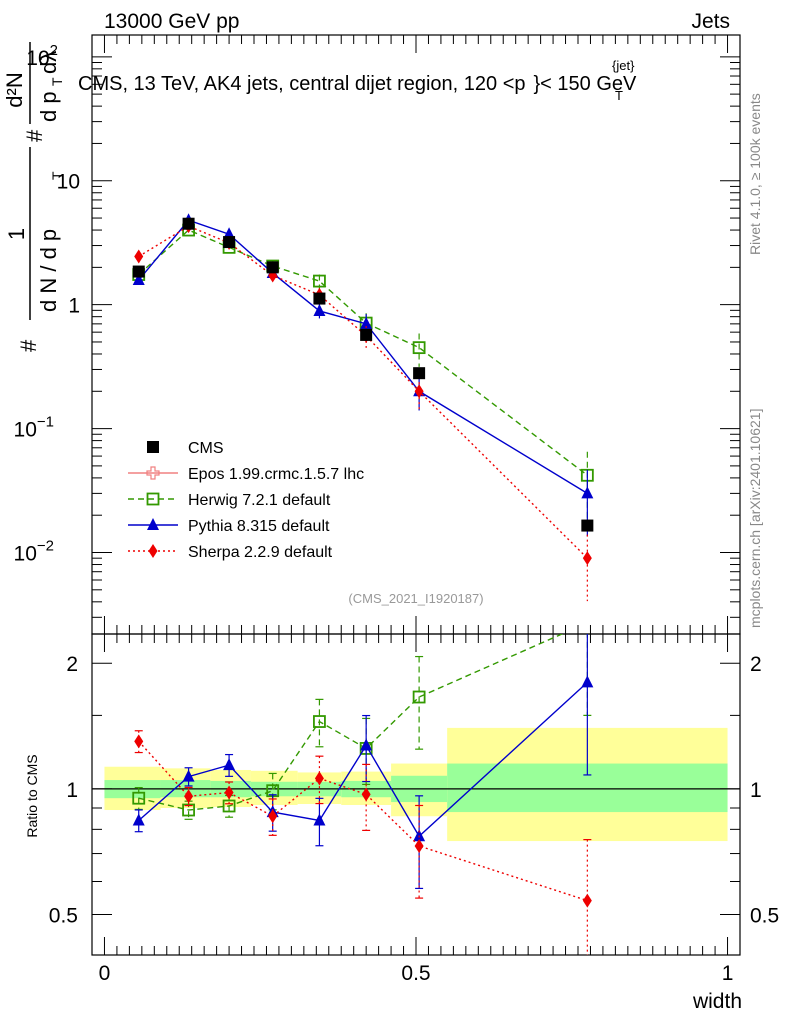  I want to click on main-ylabel-one: 1, so click(16, 234).